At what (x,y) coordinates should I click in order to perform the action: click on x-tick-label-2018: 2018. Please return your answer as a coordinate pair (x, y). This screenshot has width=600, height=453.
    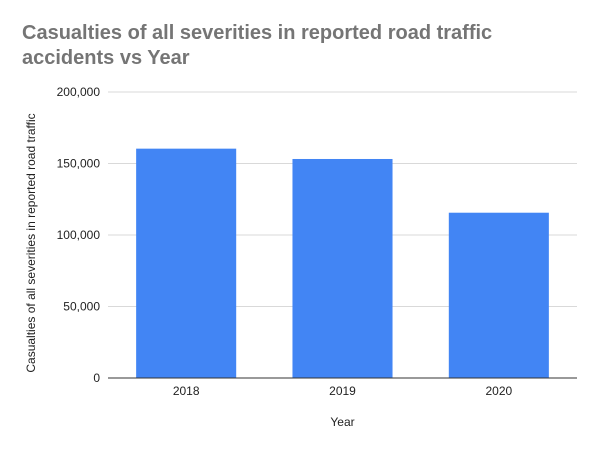
    Looking at the image, I should click on (186, 391).